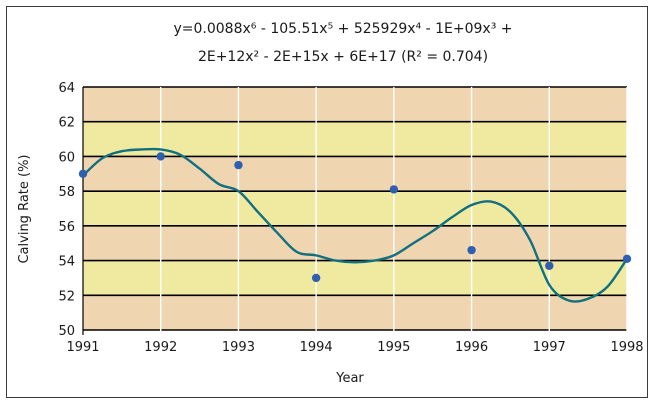 This screenshot has width=656, height=404. Describe the element at coordinates (354, 347) in the screenshot. I see `x-tick-labels: 1991 1992 1993 1994 1995 1996 1997 1998` at that location.